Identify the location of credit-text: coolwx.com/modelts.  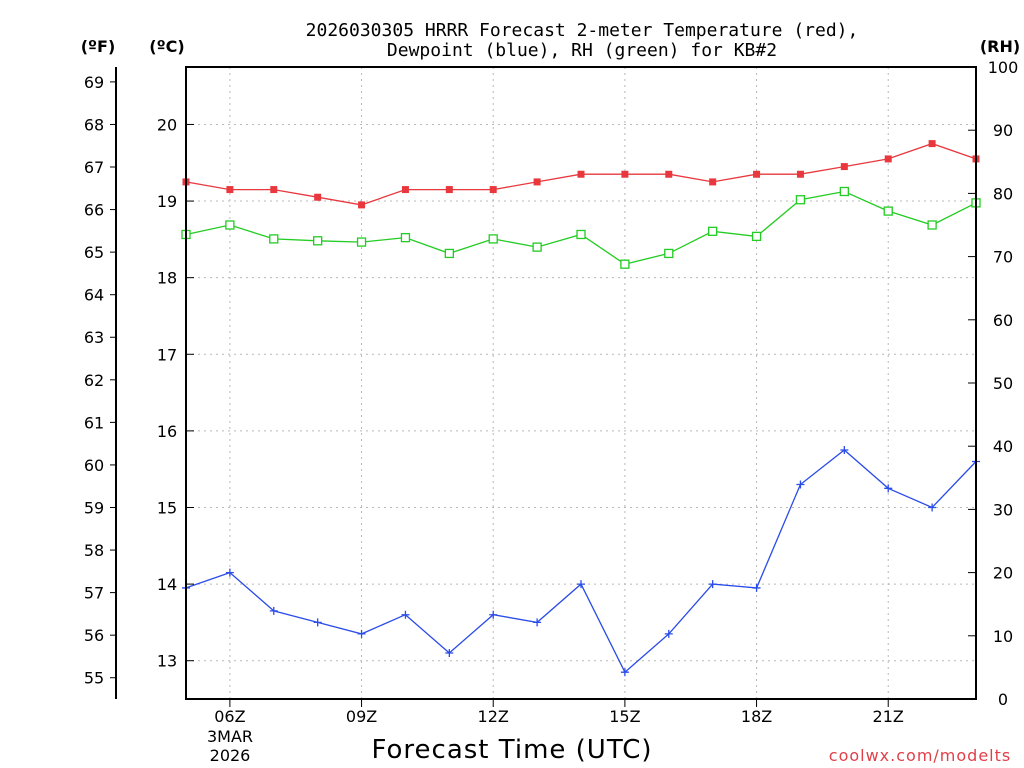
(920, 755).